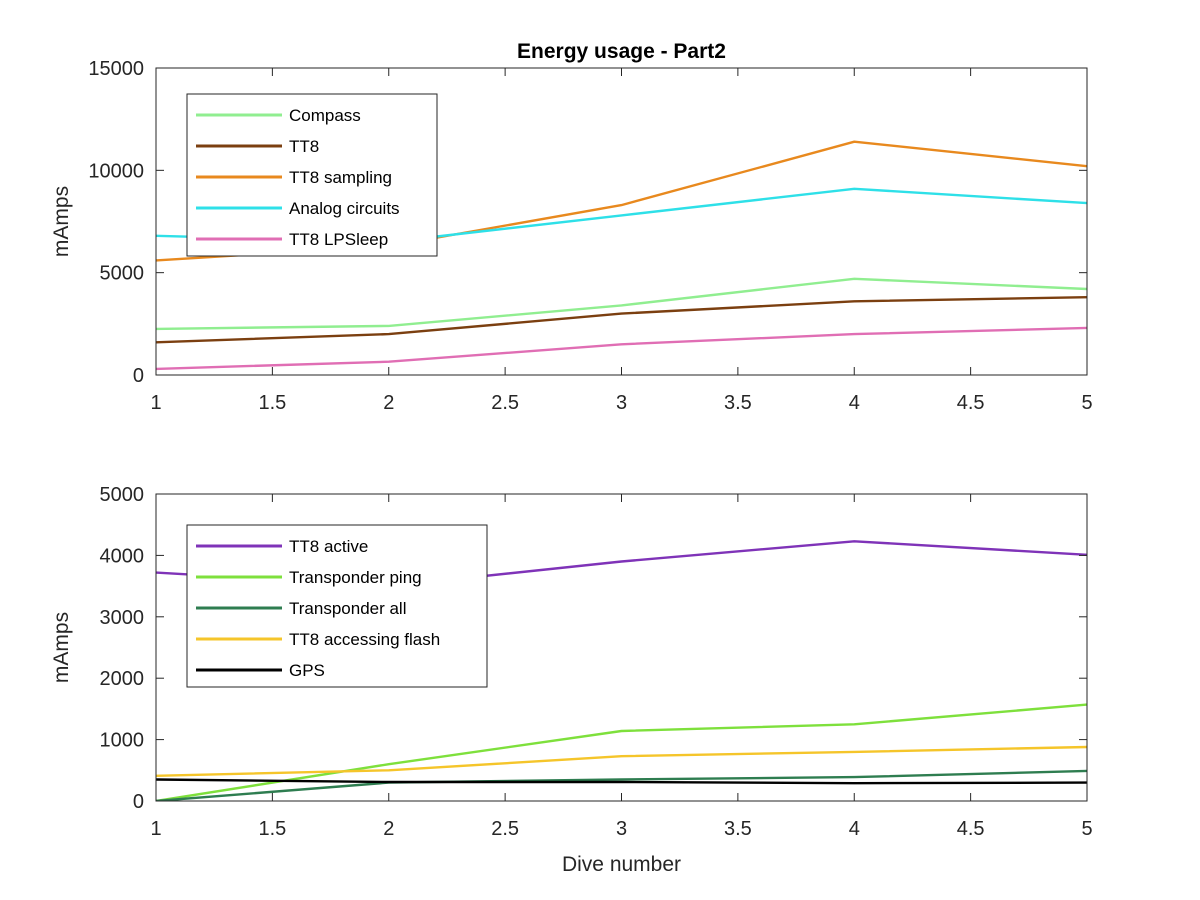  I want to click on legend-label-4: Analog circuits, so click(344, 208).